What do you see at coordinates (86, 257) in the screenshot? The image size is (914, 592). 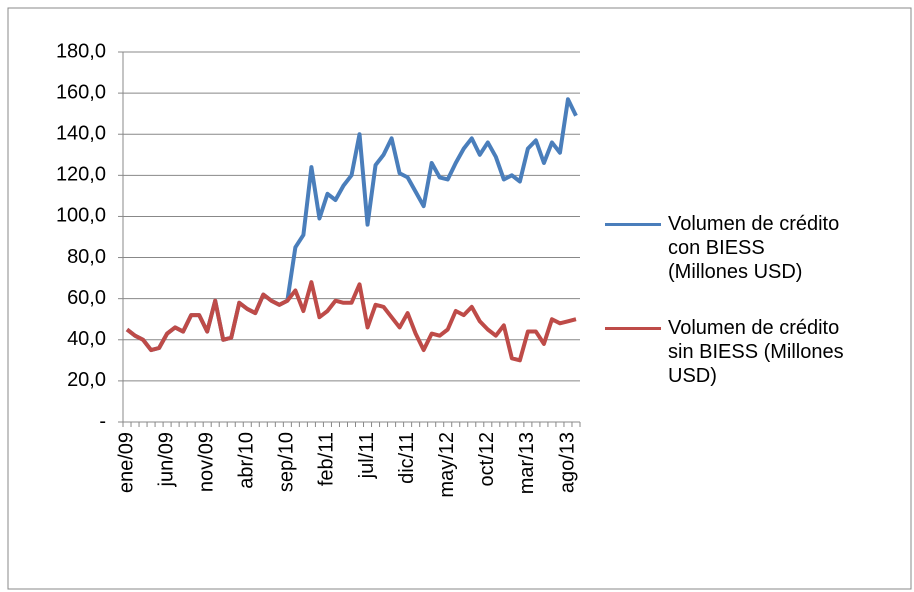 I see `y-tick-label: 80,0` at bounding box center [86, 257].